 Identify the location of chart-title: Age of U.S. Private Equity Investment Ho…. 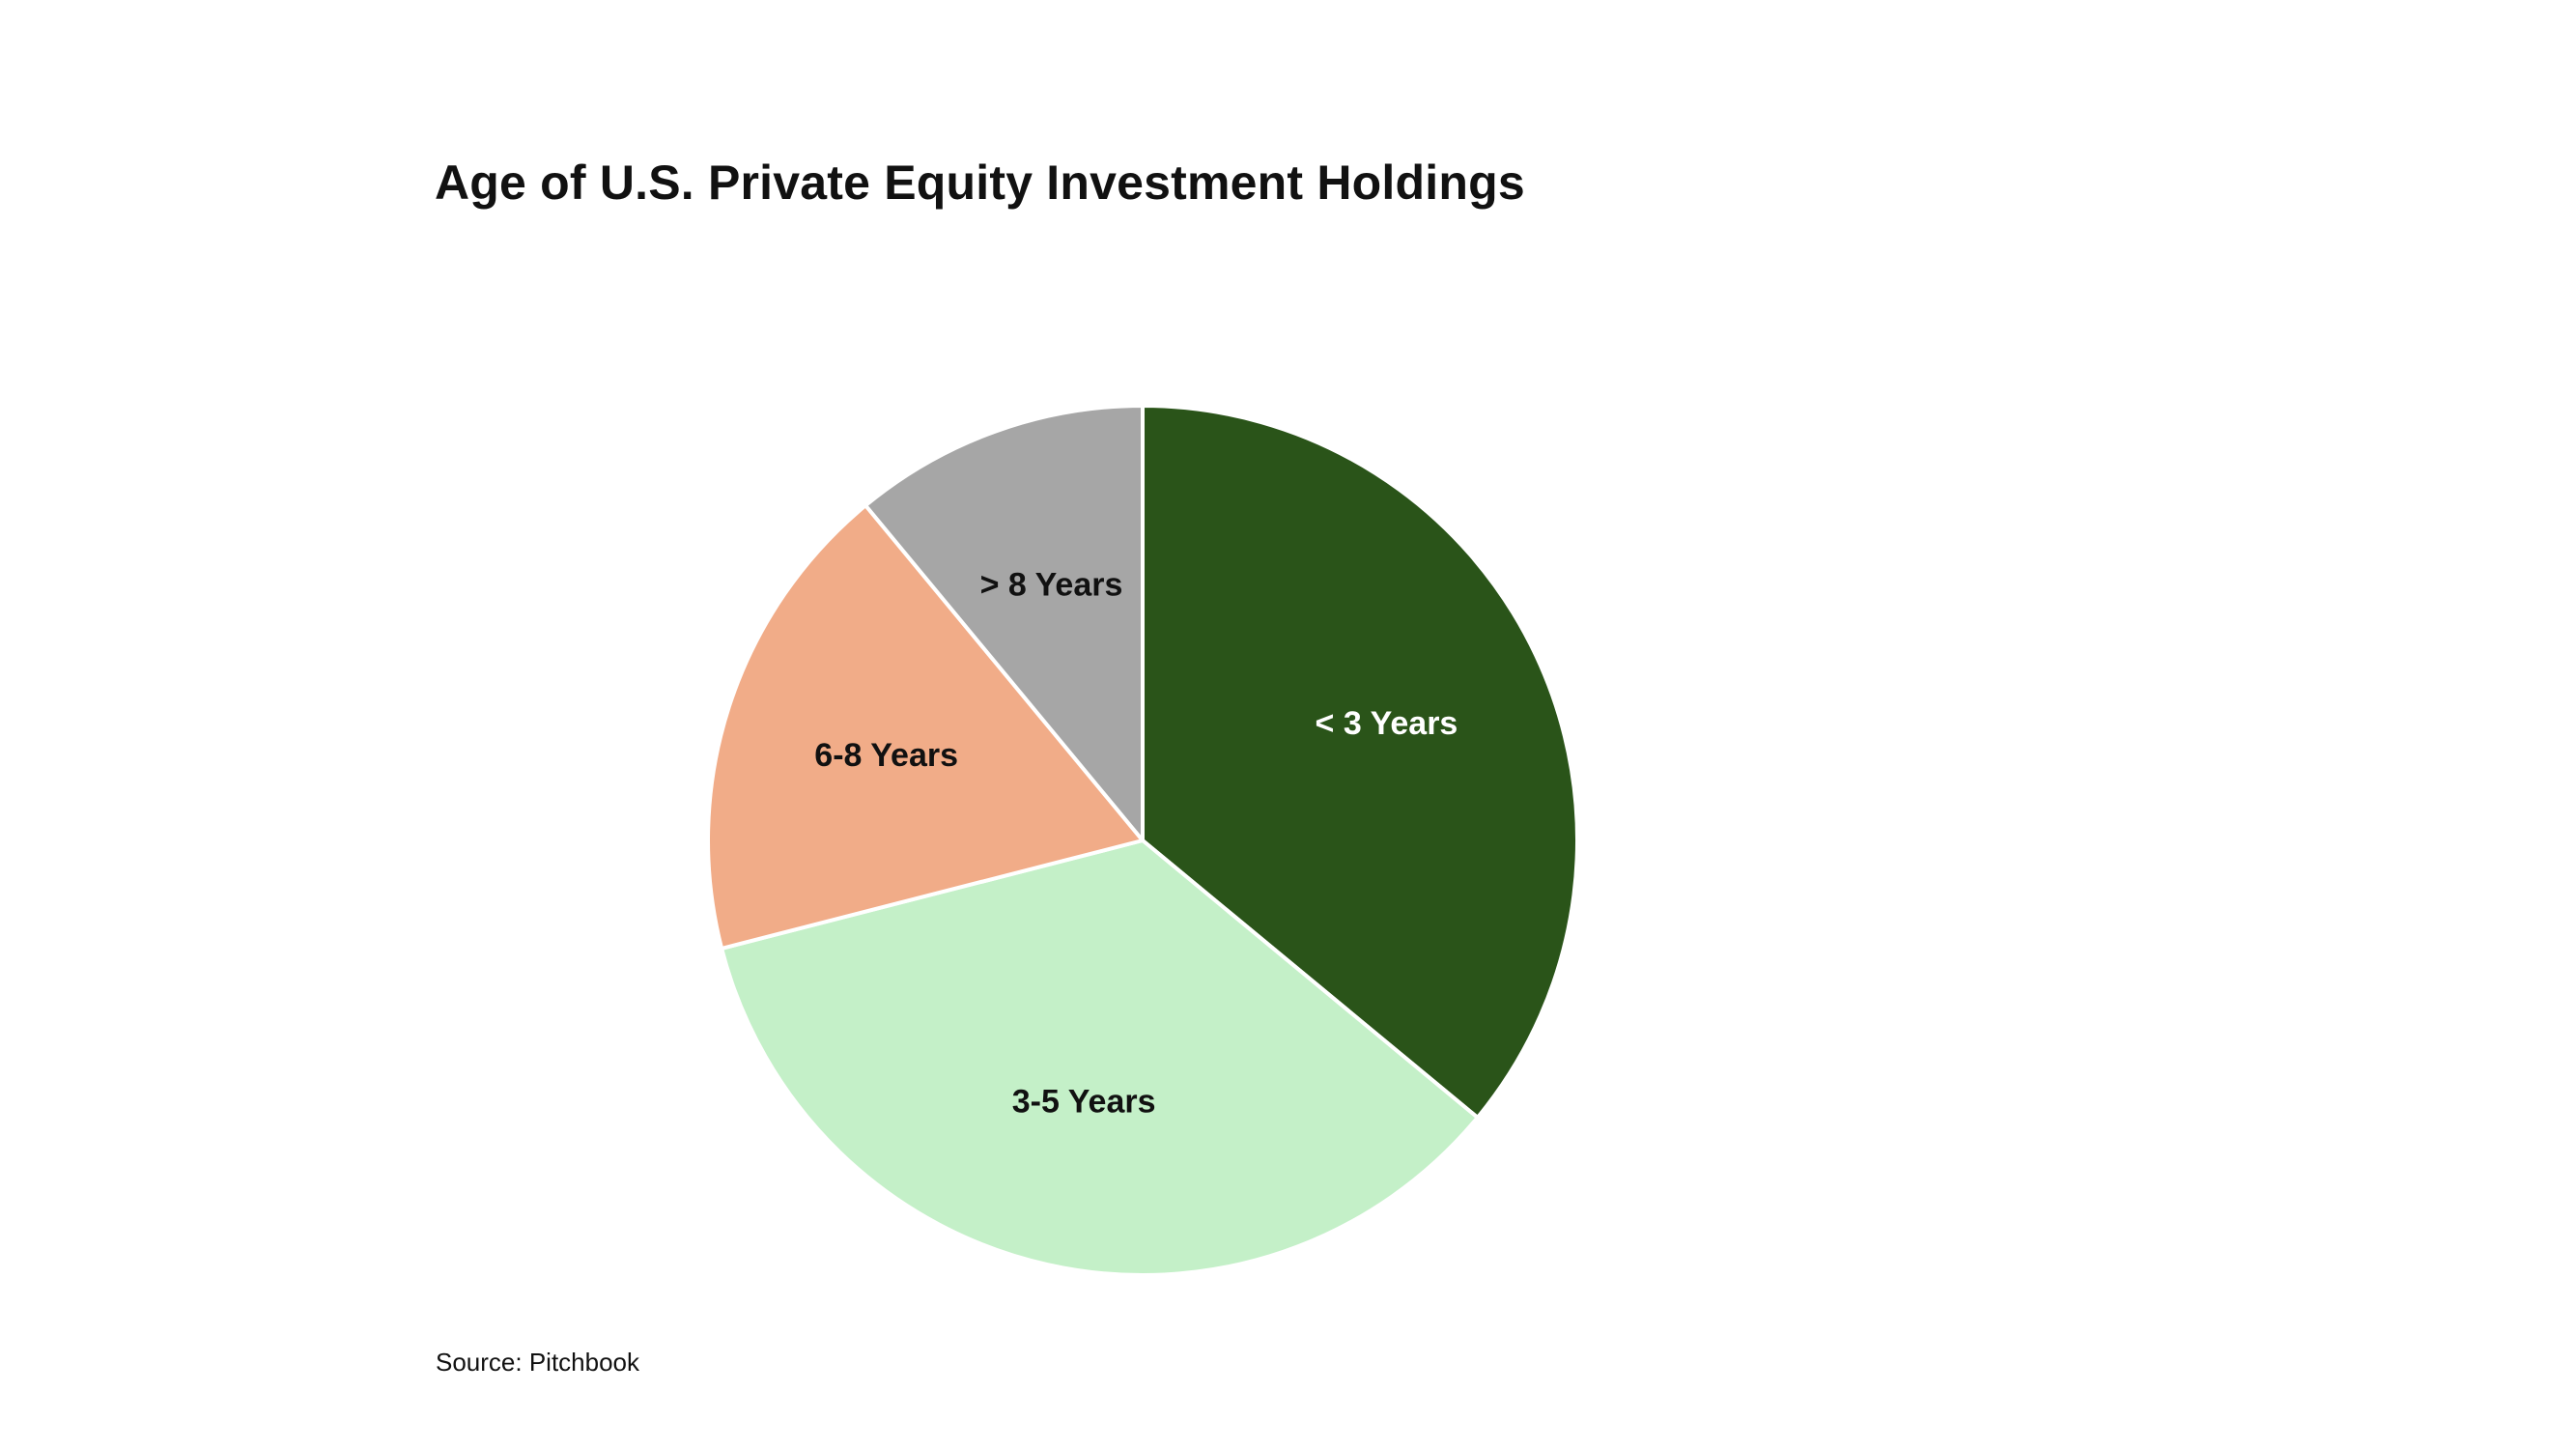
(980, 183).